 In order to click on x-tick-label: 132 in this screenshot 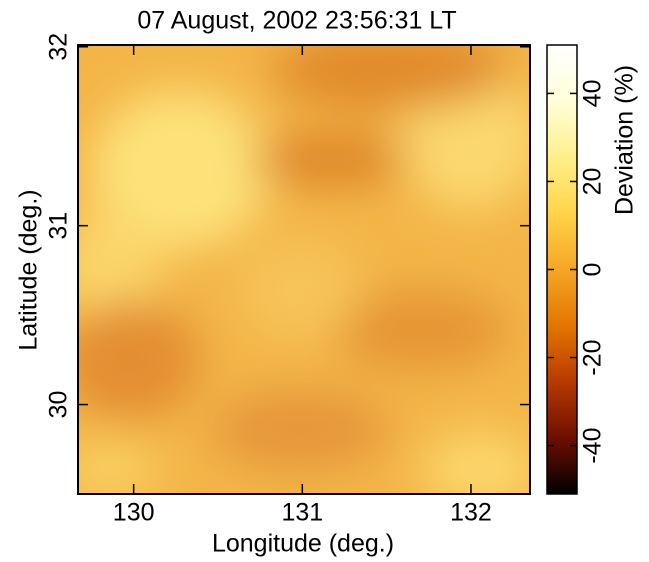, I will do `click(471, 513)`.